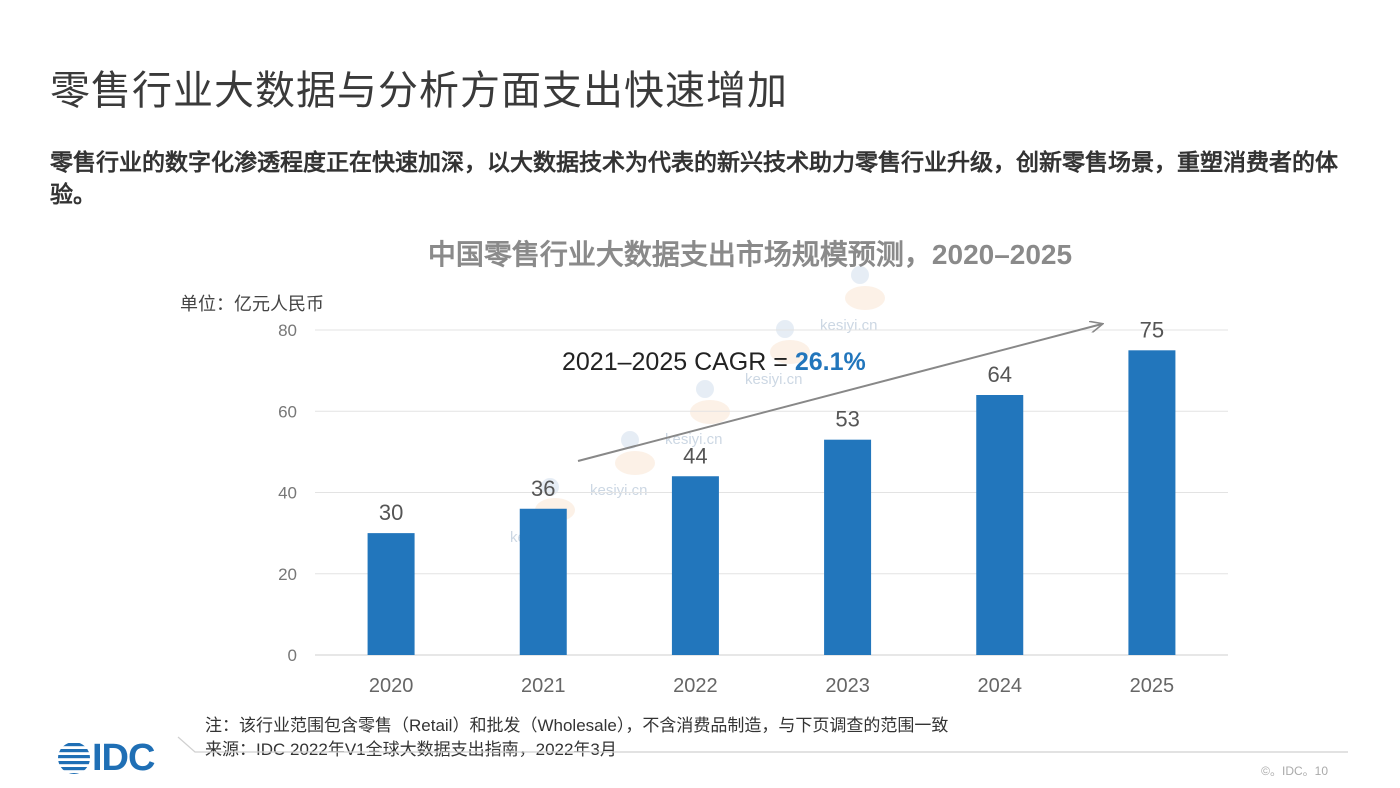 This screenshot has height=788, width=1400. What do you see at coordinates (1152, 329) in the screenshot?
I see `data-label-2025: 75` at bounding box center [1152, 329].